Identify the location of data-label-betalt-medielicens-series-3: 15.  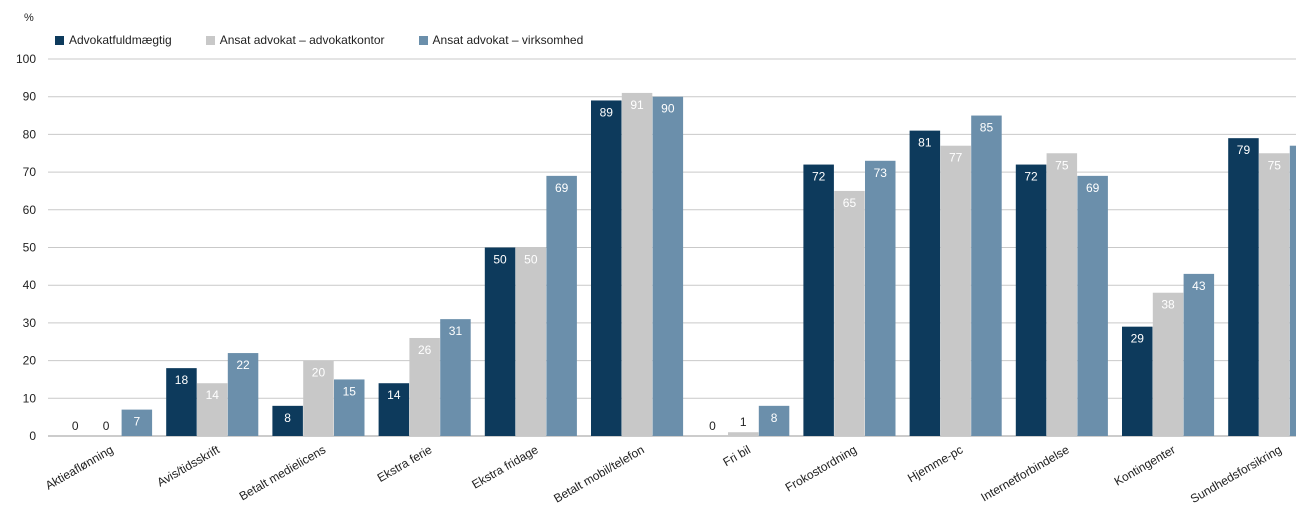
(350, 391).